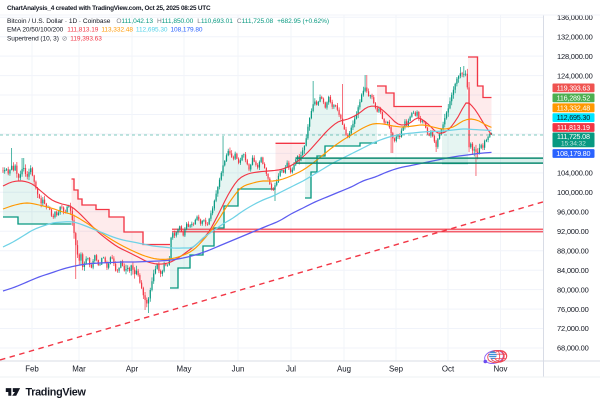 Image resolution: width=600 pixels, height=412 pixels. I want to click on svg-text: 116,289.52, so click(574, 98).